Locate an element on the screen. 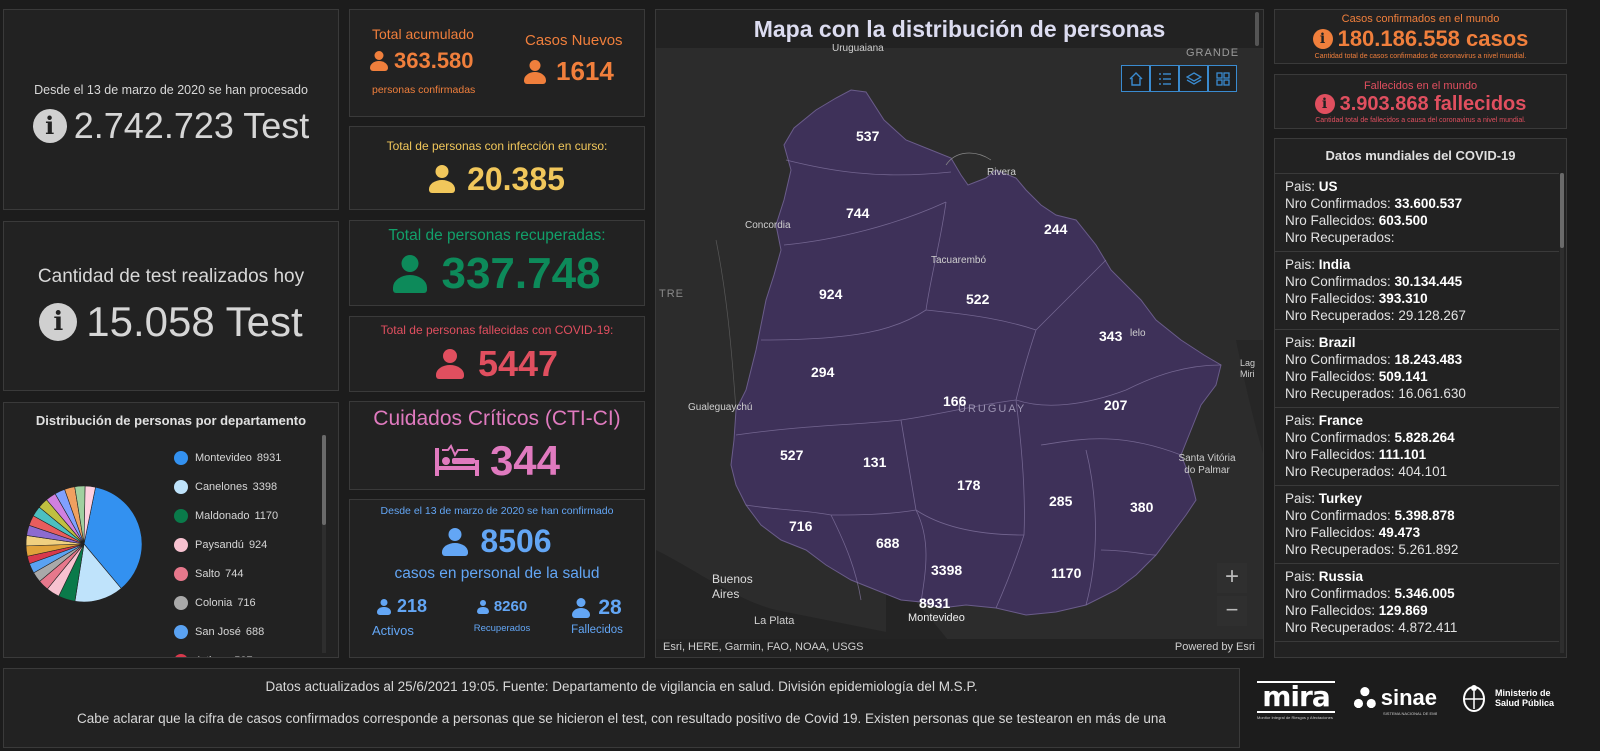 This screenshot has width=1600, height=751. map-label-montevideo: Montevideo is located at coordinates (936, 618).